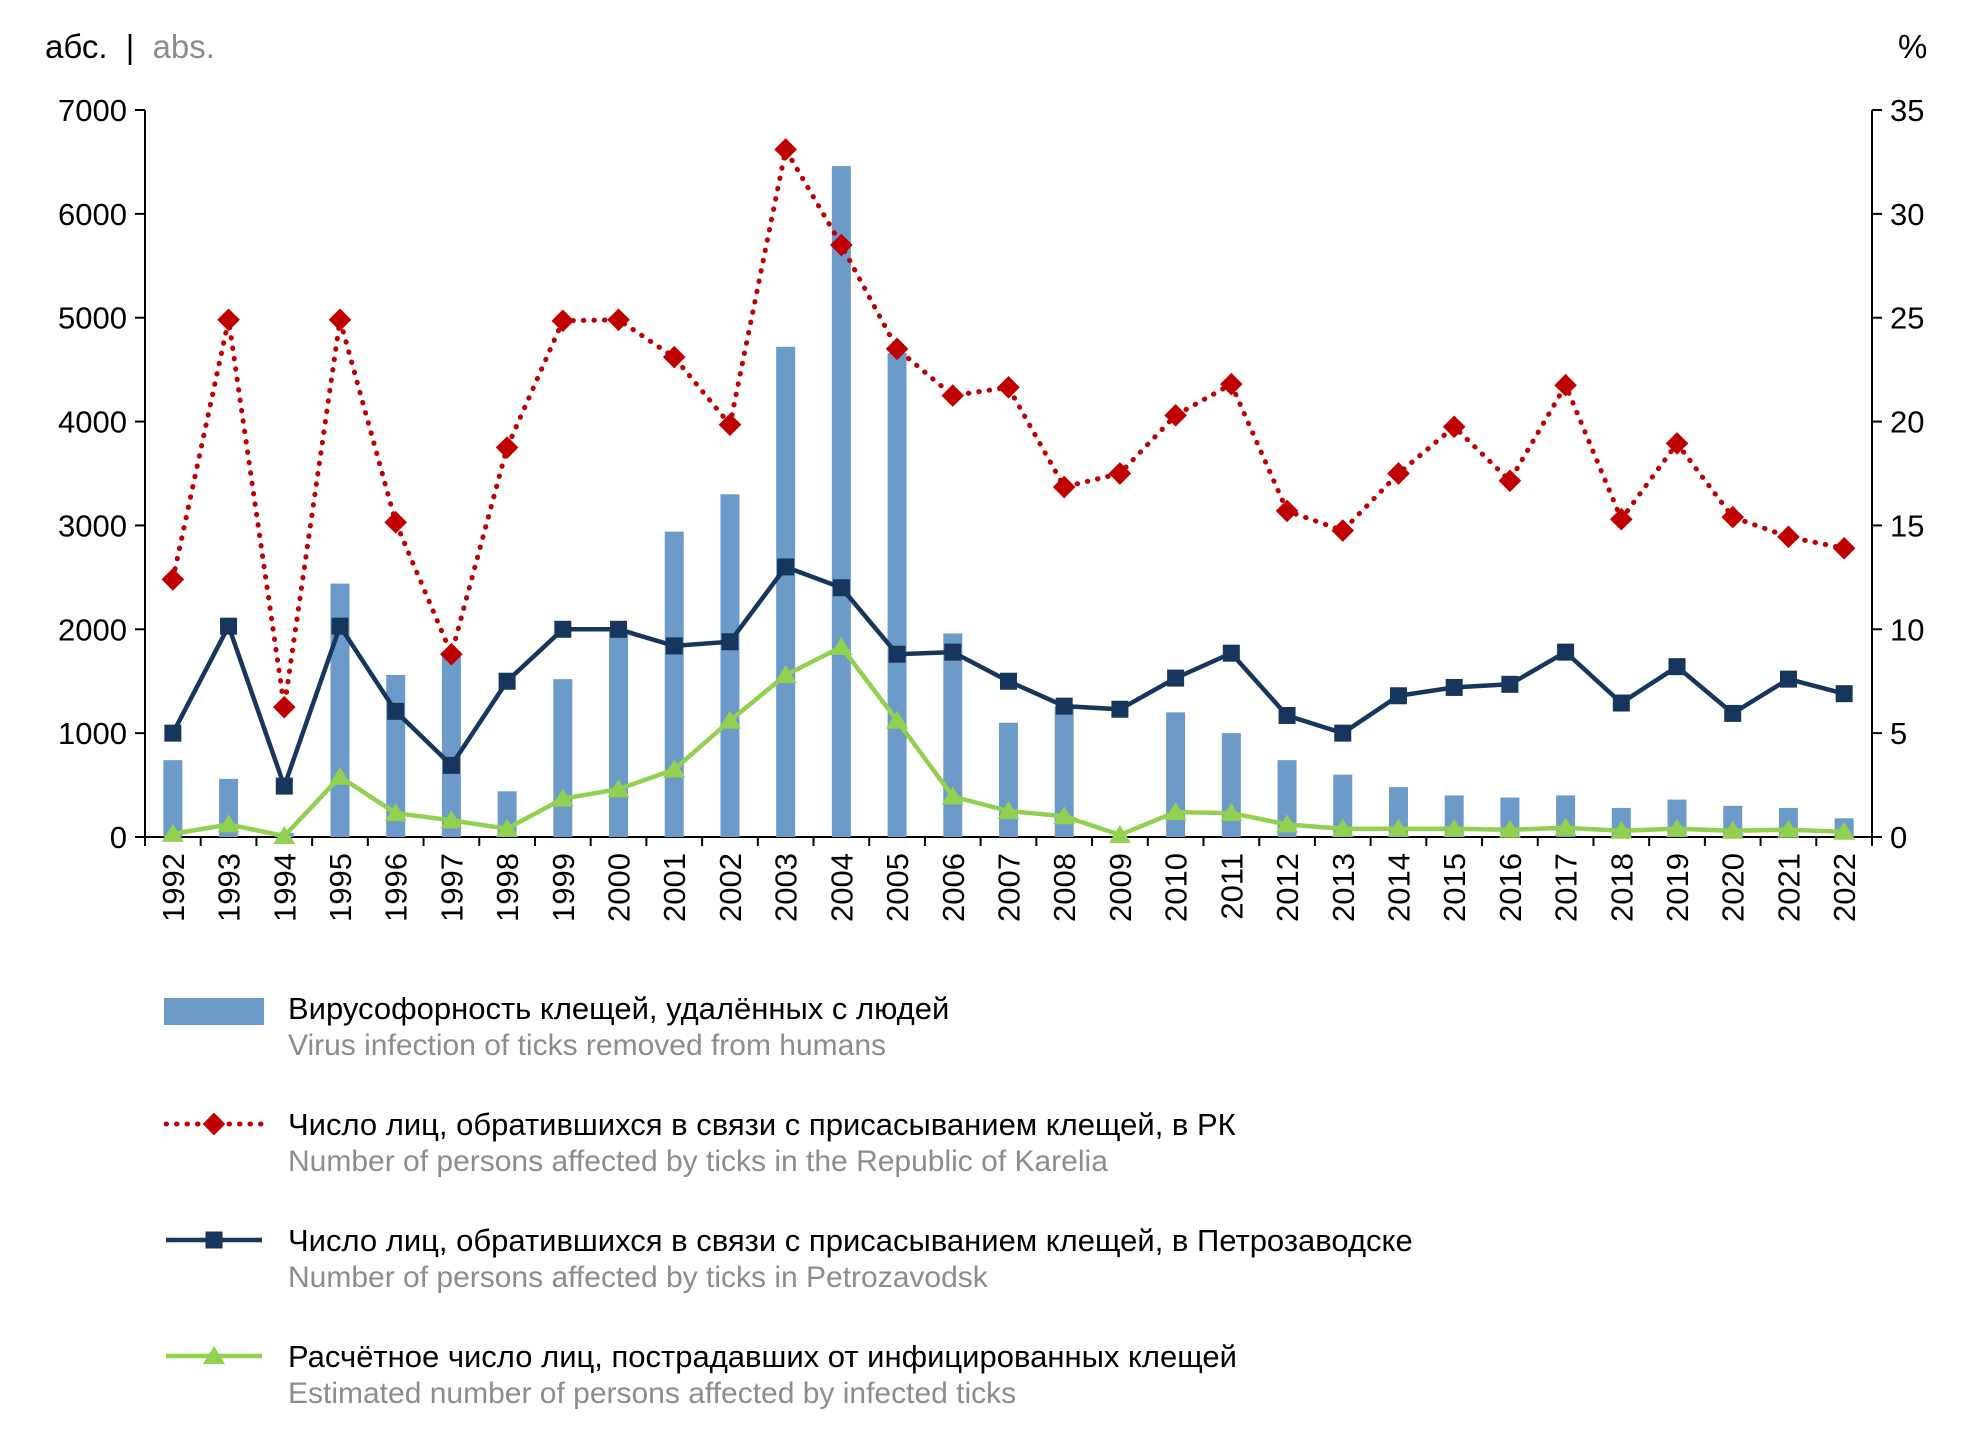  What do you see at coordinates (1733, 887) in the screenshot?
I see `year-label: 2020` at bounding box center [1733, 887].